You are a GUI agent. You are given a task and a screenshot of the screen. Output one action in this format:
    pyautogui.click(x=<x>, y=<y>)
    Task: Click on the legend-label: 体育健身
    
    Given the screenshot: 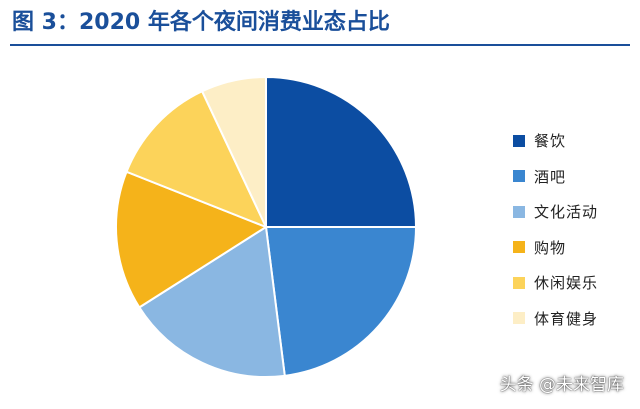 What is the action you would take?
    pyautogui.click(x=566, y=318)
    